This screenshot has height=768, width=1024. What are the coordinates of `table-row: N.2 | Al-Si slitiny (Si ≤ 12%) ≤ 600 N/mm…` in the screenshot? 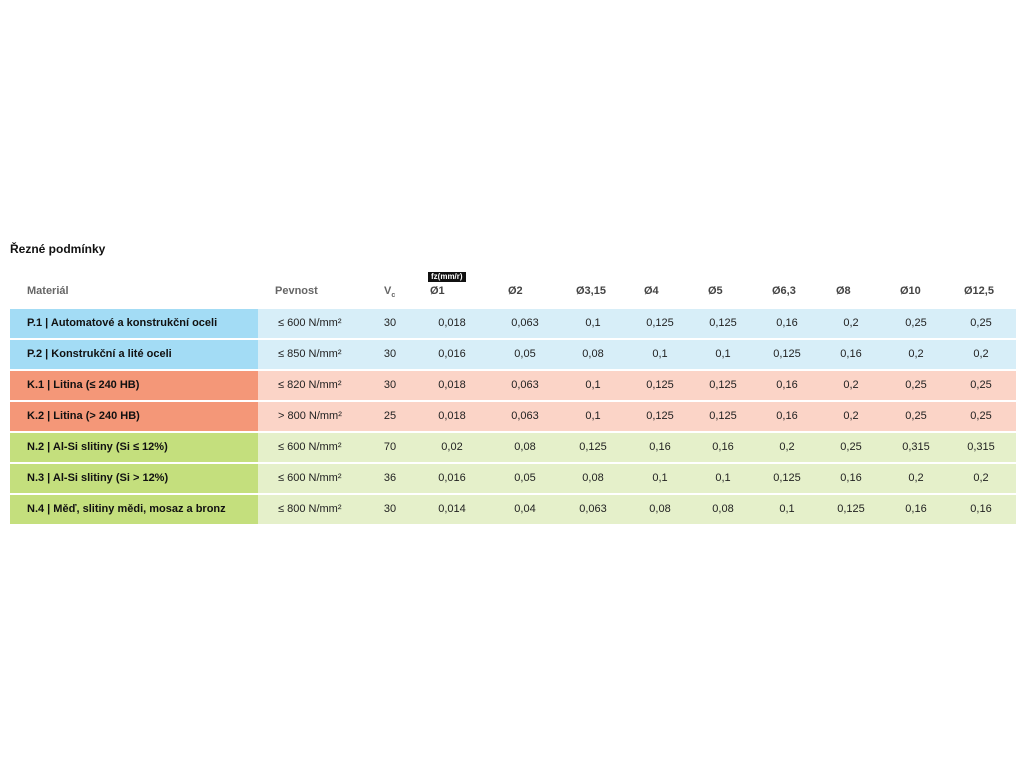 It's located at (513, 447).